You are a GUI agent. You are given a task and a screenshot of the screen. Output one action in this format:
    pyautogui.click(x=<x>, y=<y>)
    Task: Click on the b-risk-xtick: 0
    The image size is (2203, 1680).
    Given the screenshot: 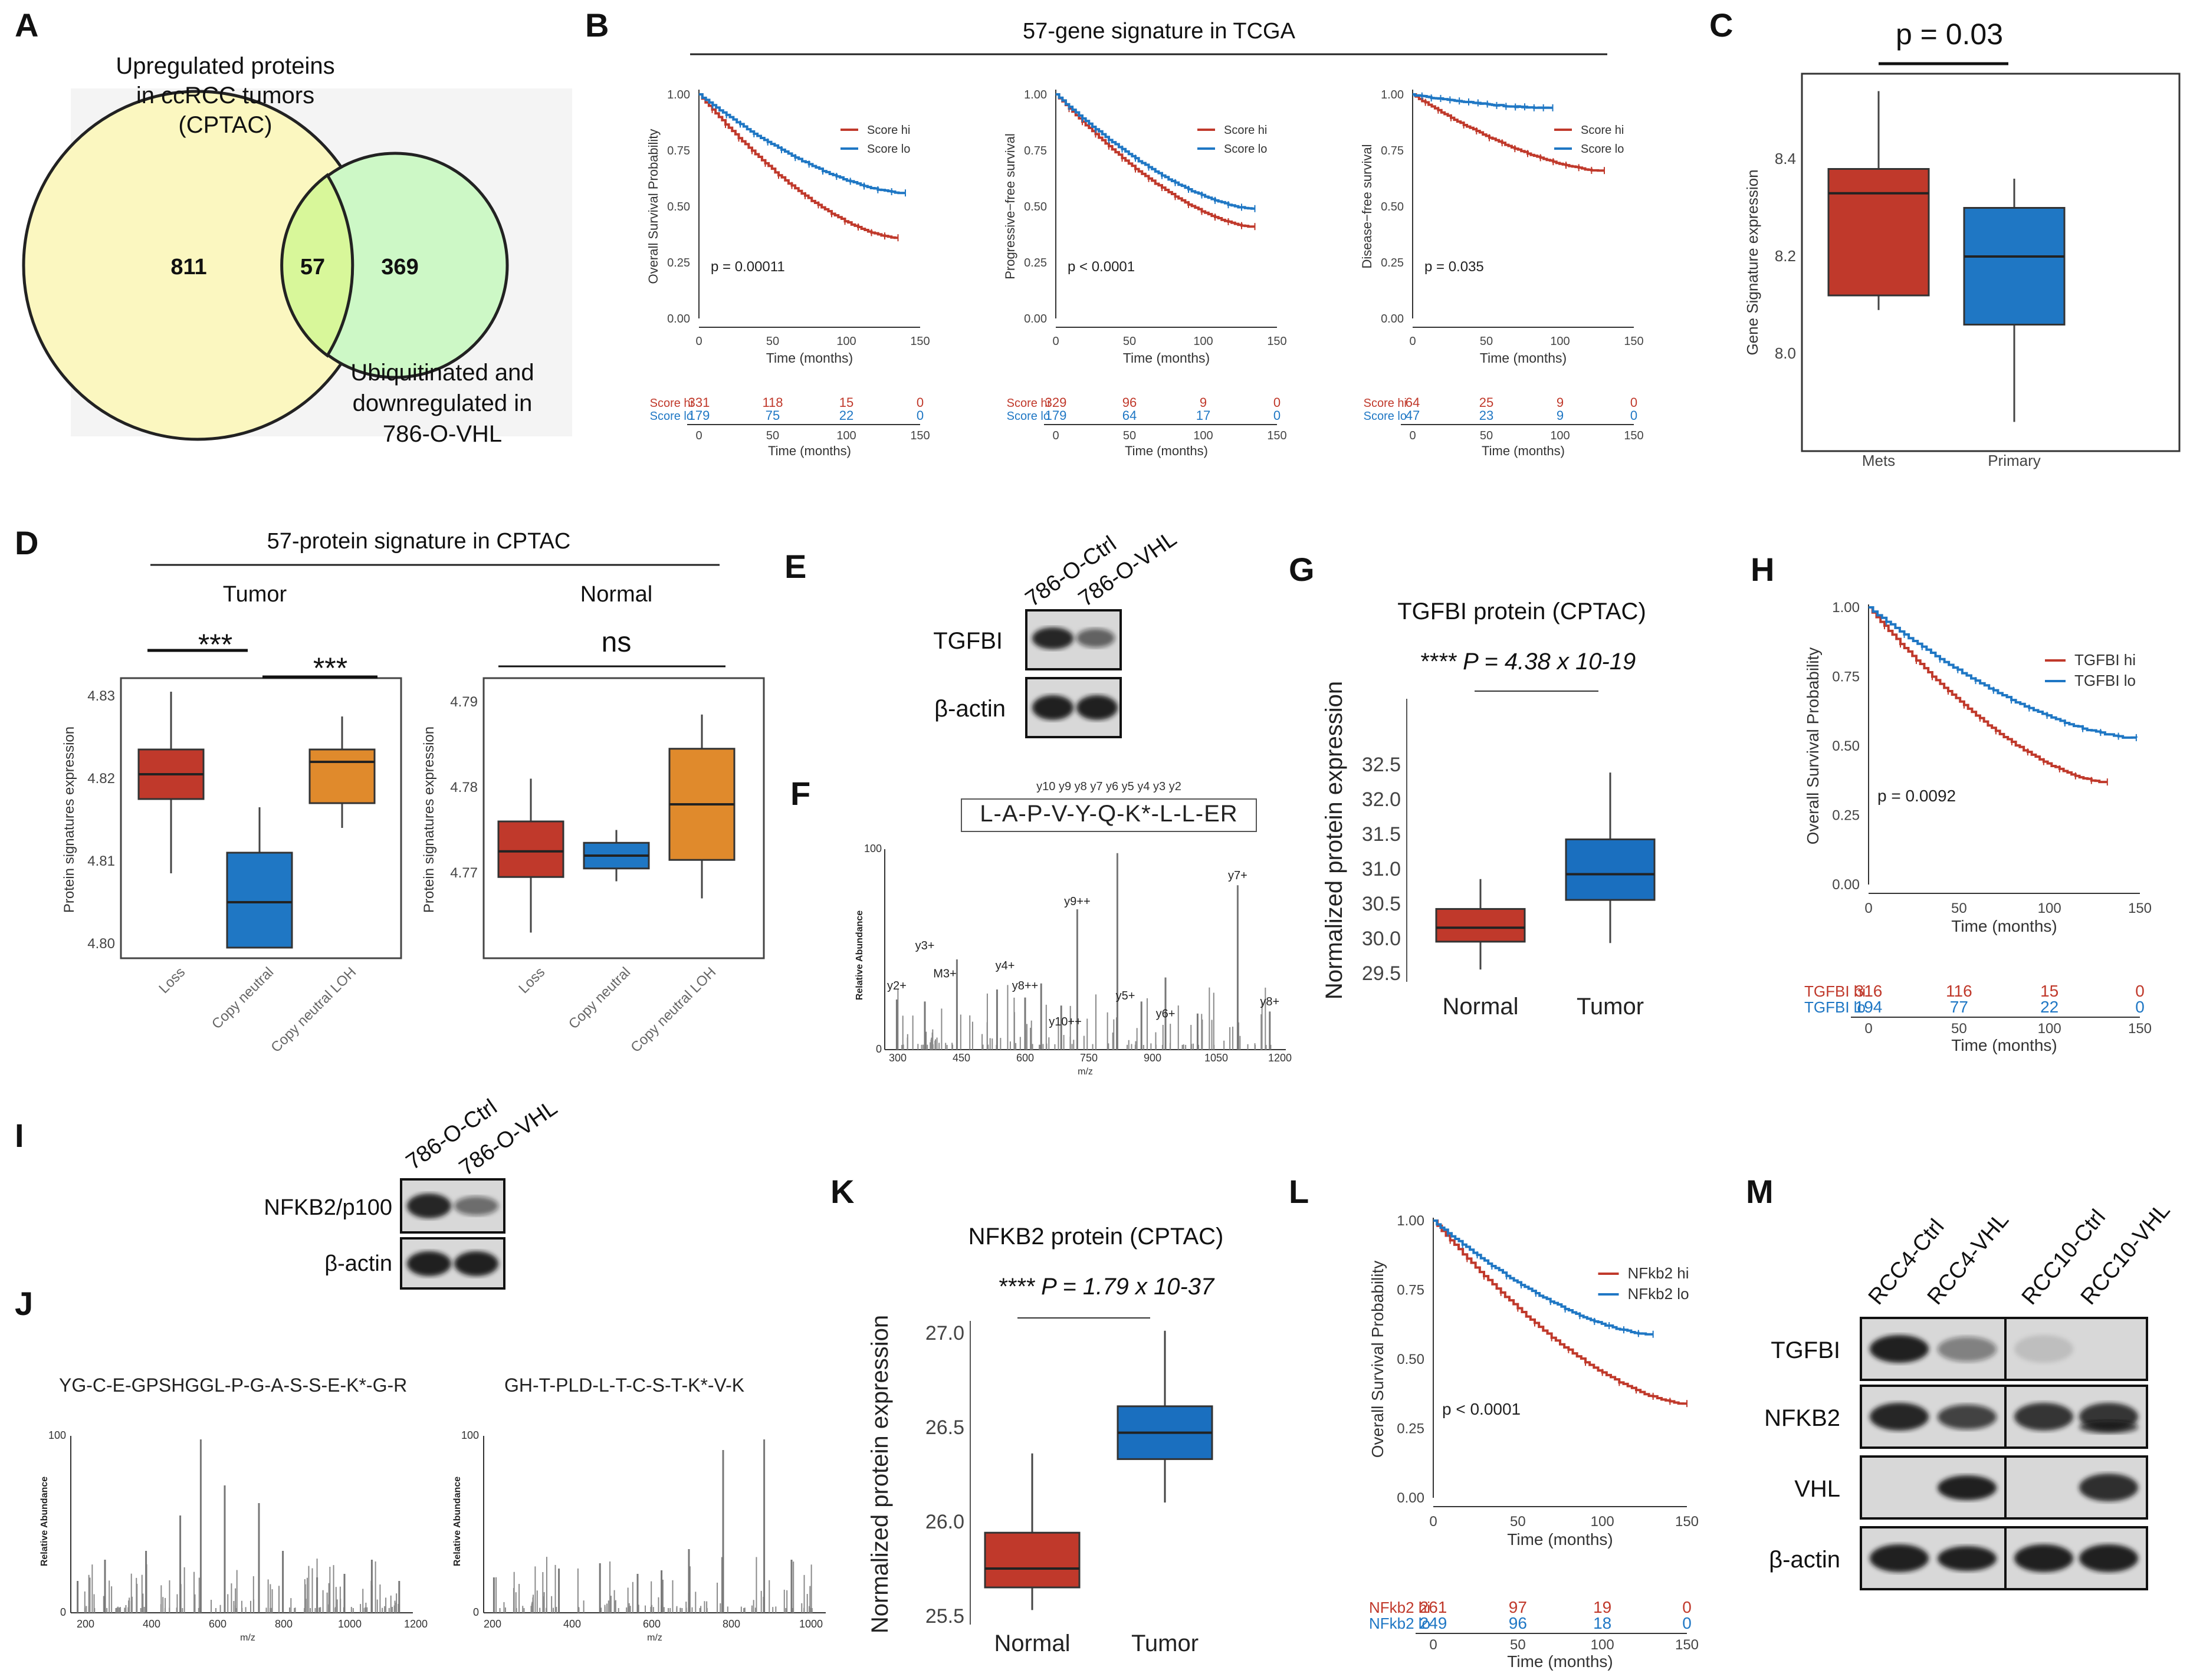 What is the action you would take?
    pyautogui.click(x=1412, y=435)
    